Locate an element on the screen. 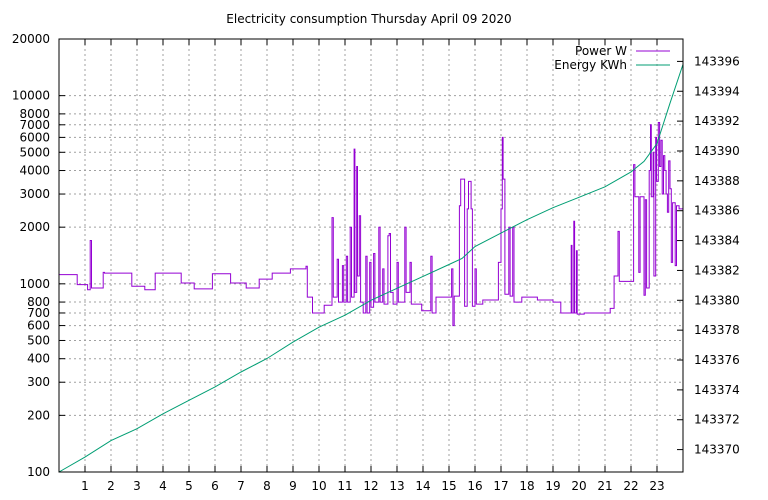 Image resolution: width=768 pixels, height=500 pixels. y-tick-label: 3000 is located at coordinates (34, 194).